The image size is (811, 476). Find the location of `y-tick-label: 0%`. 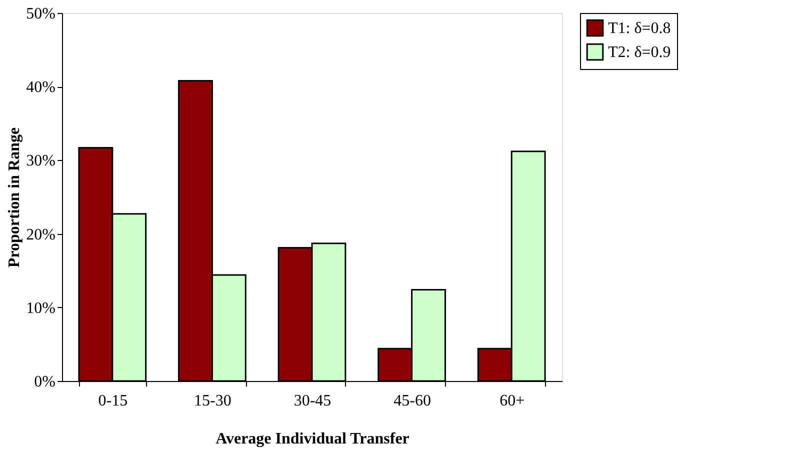

y-tick-label: 0% is located at coordinates (45, 382).